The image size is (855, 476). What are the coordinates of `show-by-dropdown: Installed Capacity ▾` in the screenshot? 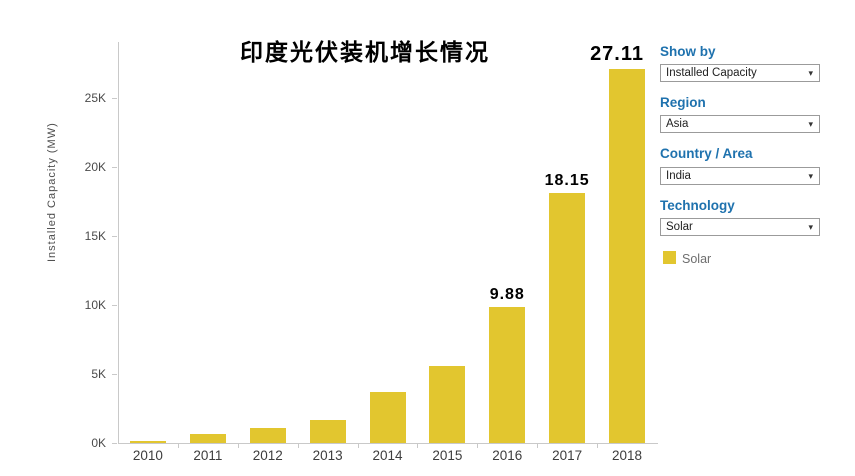 It's located at (740, 73).